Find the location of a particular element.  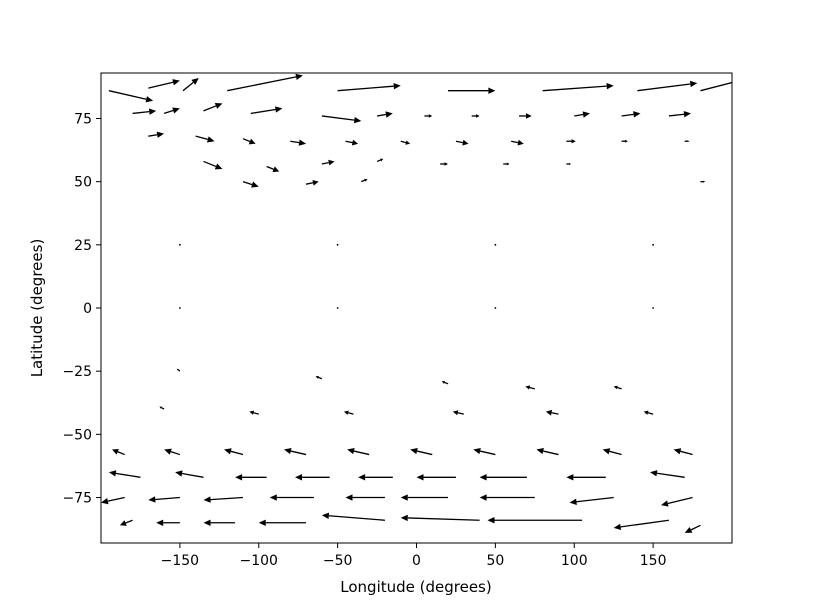

y-tick-label: −50 is located at coordinates (77, 435).